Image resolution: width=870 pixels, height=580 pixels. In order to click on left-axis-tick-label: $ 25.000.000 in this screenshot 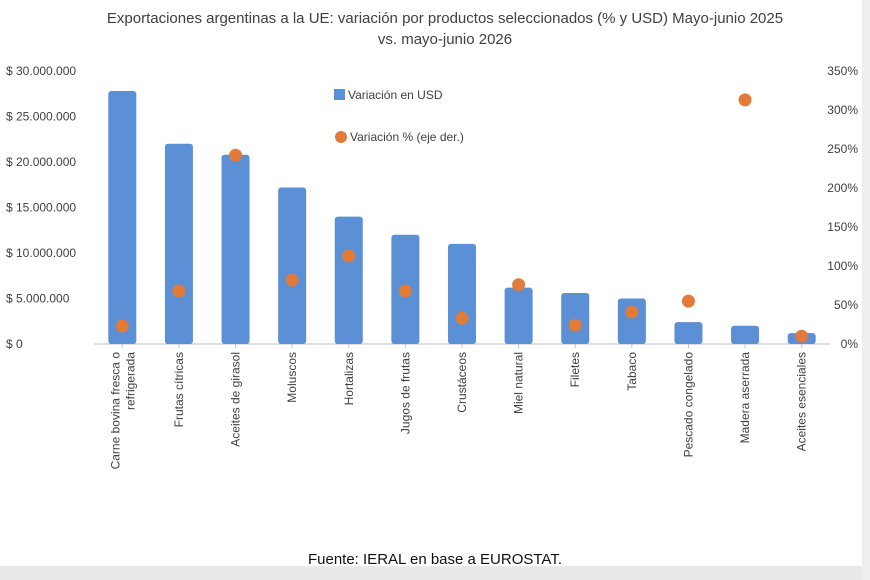, I will do `click(41, 117)`.